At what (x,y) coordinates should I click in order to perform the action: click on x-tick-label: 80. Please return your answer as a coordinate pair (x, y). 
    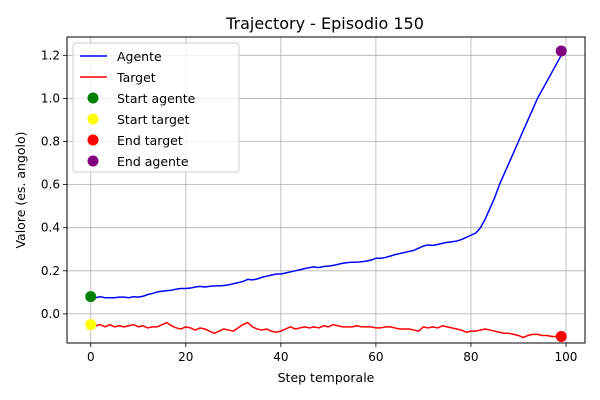
    Looking at the image, I should click on (470, 357).